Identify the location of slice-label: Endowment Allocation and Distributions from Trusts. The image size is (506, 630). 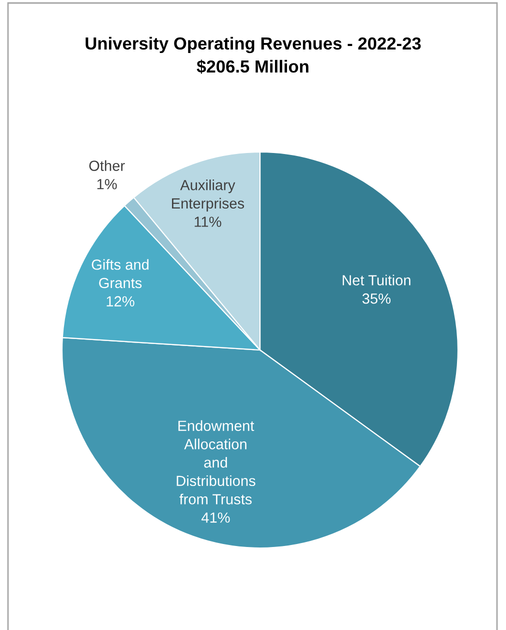
(216, 462).